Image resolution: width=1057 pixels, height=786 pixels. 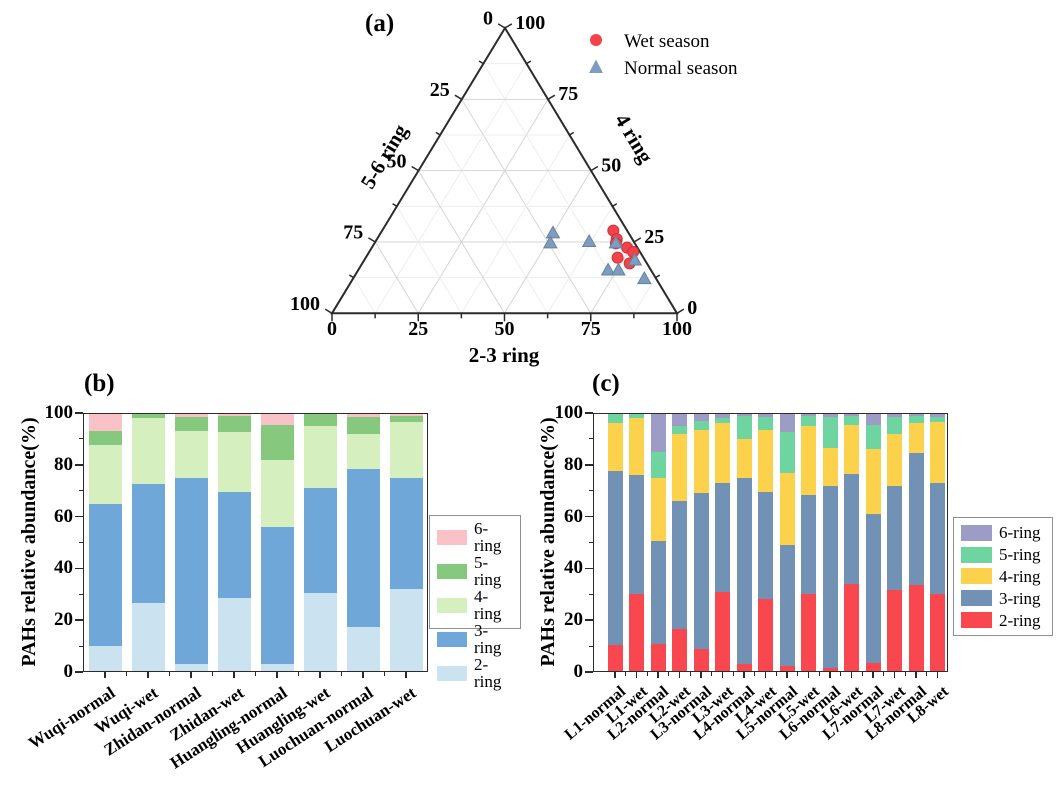 What do you see at coordinates (701, 542) in the screenshot?
I see `bar-L3-normal` at bounding box center [701, 542].